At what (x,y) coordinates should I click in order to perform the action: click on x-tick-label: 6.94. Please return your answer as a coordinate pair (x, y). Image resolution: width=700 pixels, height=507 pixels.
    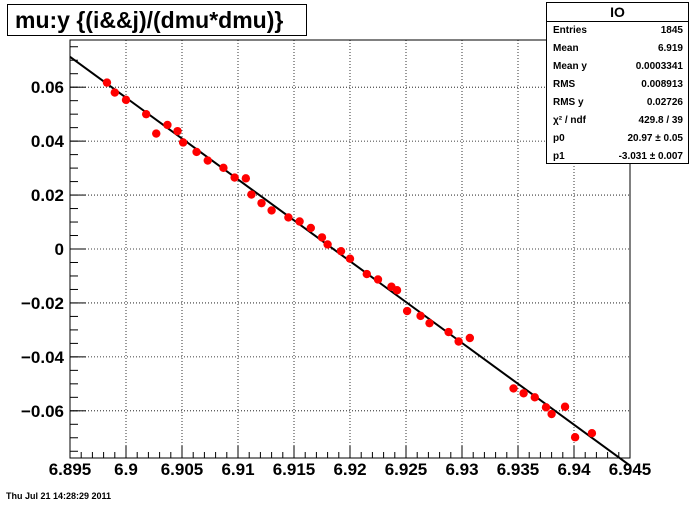
    Looking at the image, I should click on (574, 469).